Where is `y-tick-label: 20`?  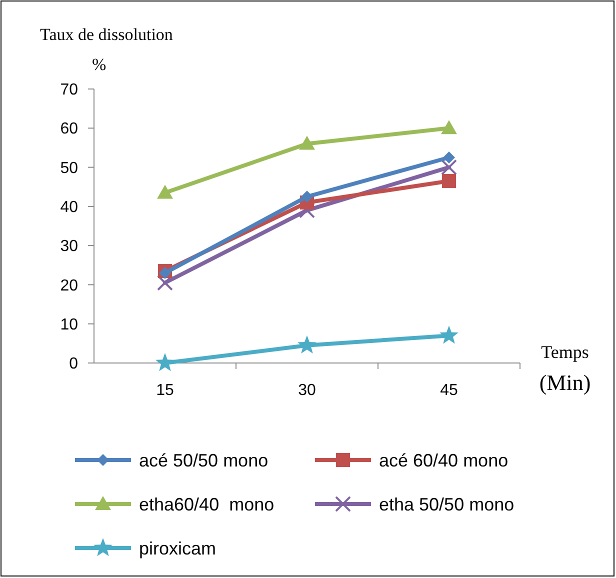 y-tick-label: 20 is located at coordinates (69, 285).